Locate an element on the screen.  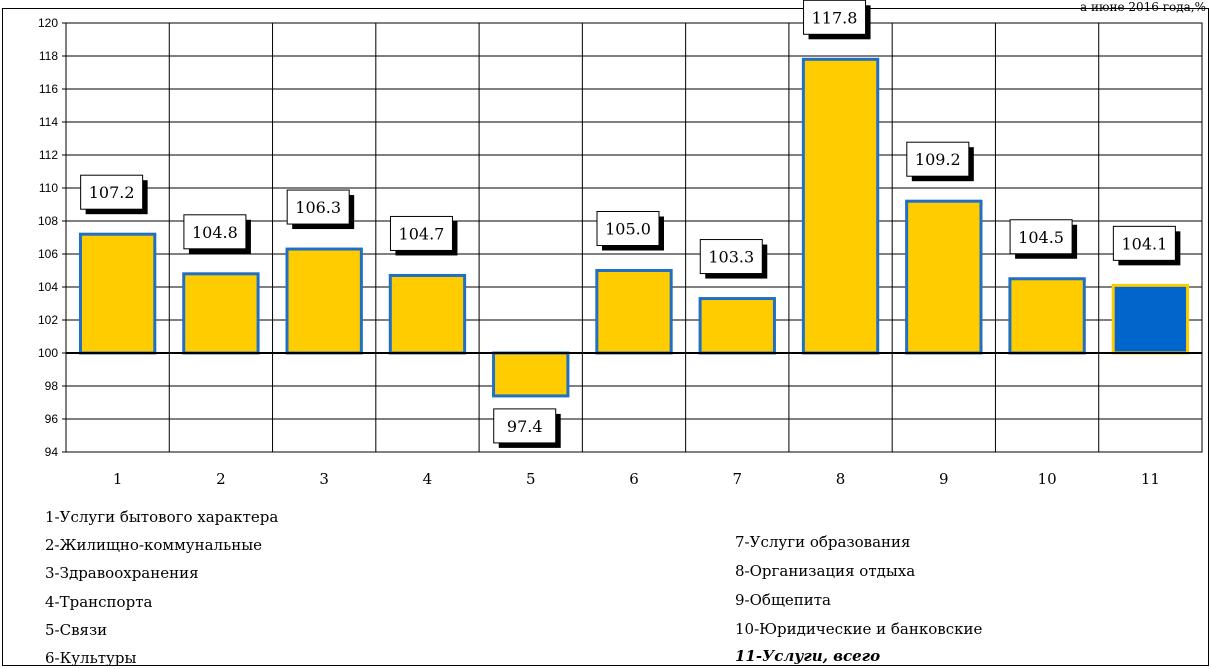
x-tick-label: 8 is located at coordinates (841, 479).